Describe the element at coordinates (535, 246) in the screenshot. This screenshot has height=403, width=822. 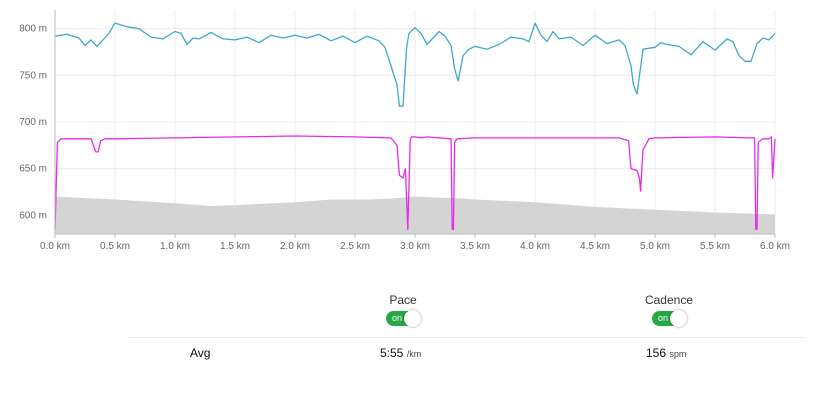
I see `x-tick-label-8: 4.0 km` at that location.